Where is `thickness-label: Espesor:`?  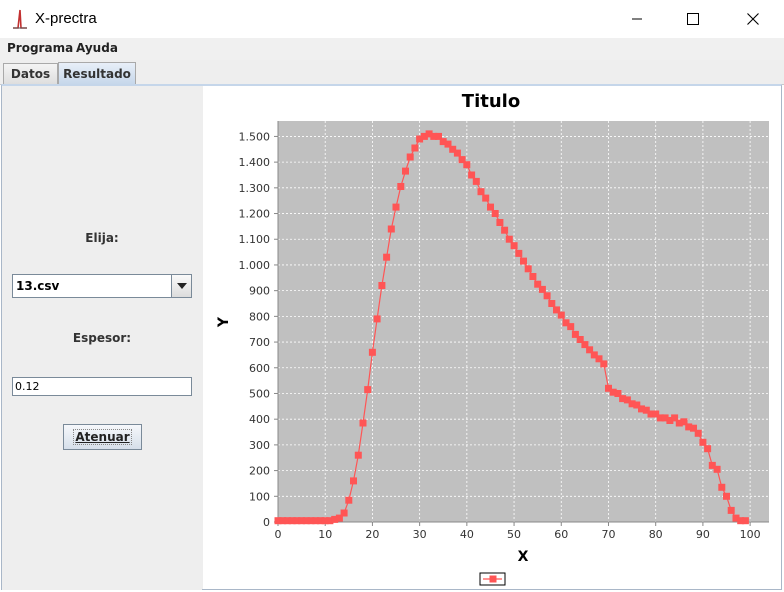 thickness-label: Espesor: is located at coordinates (102, 338).